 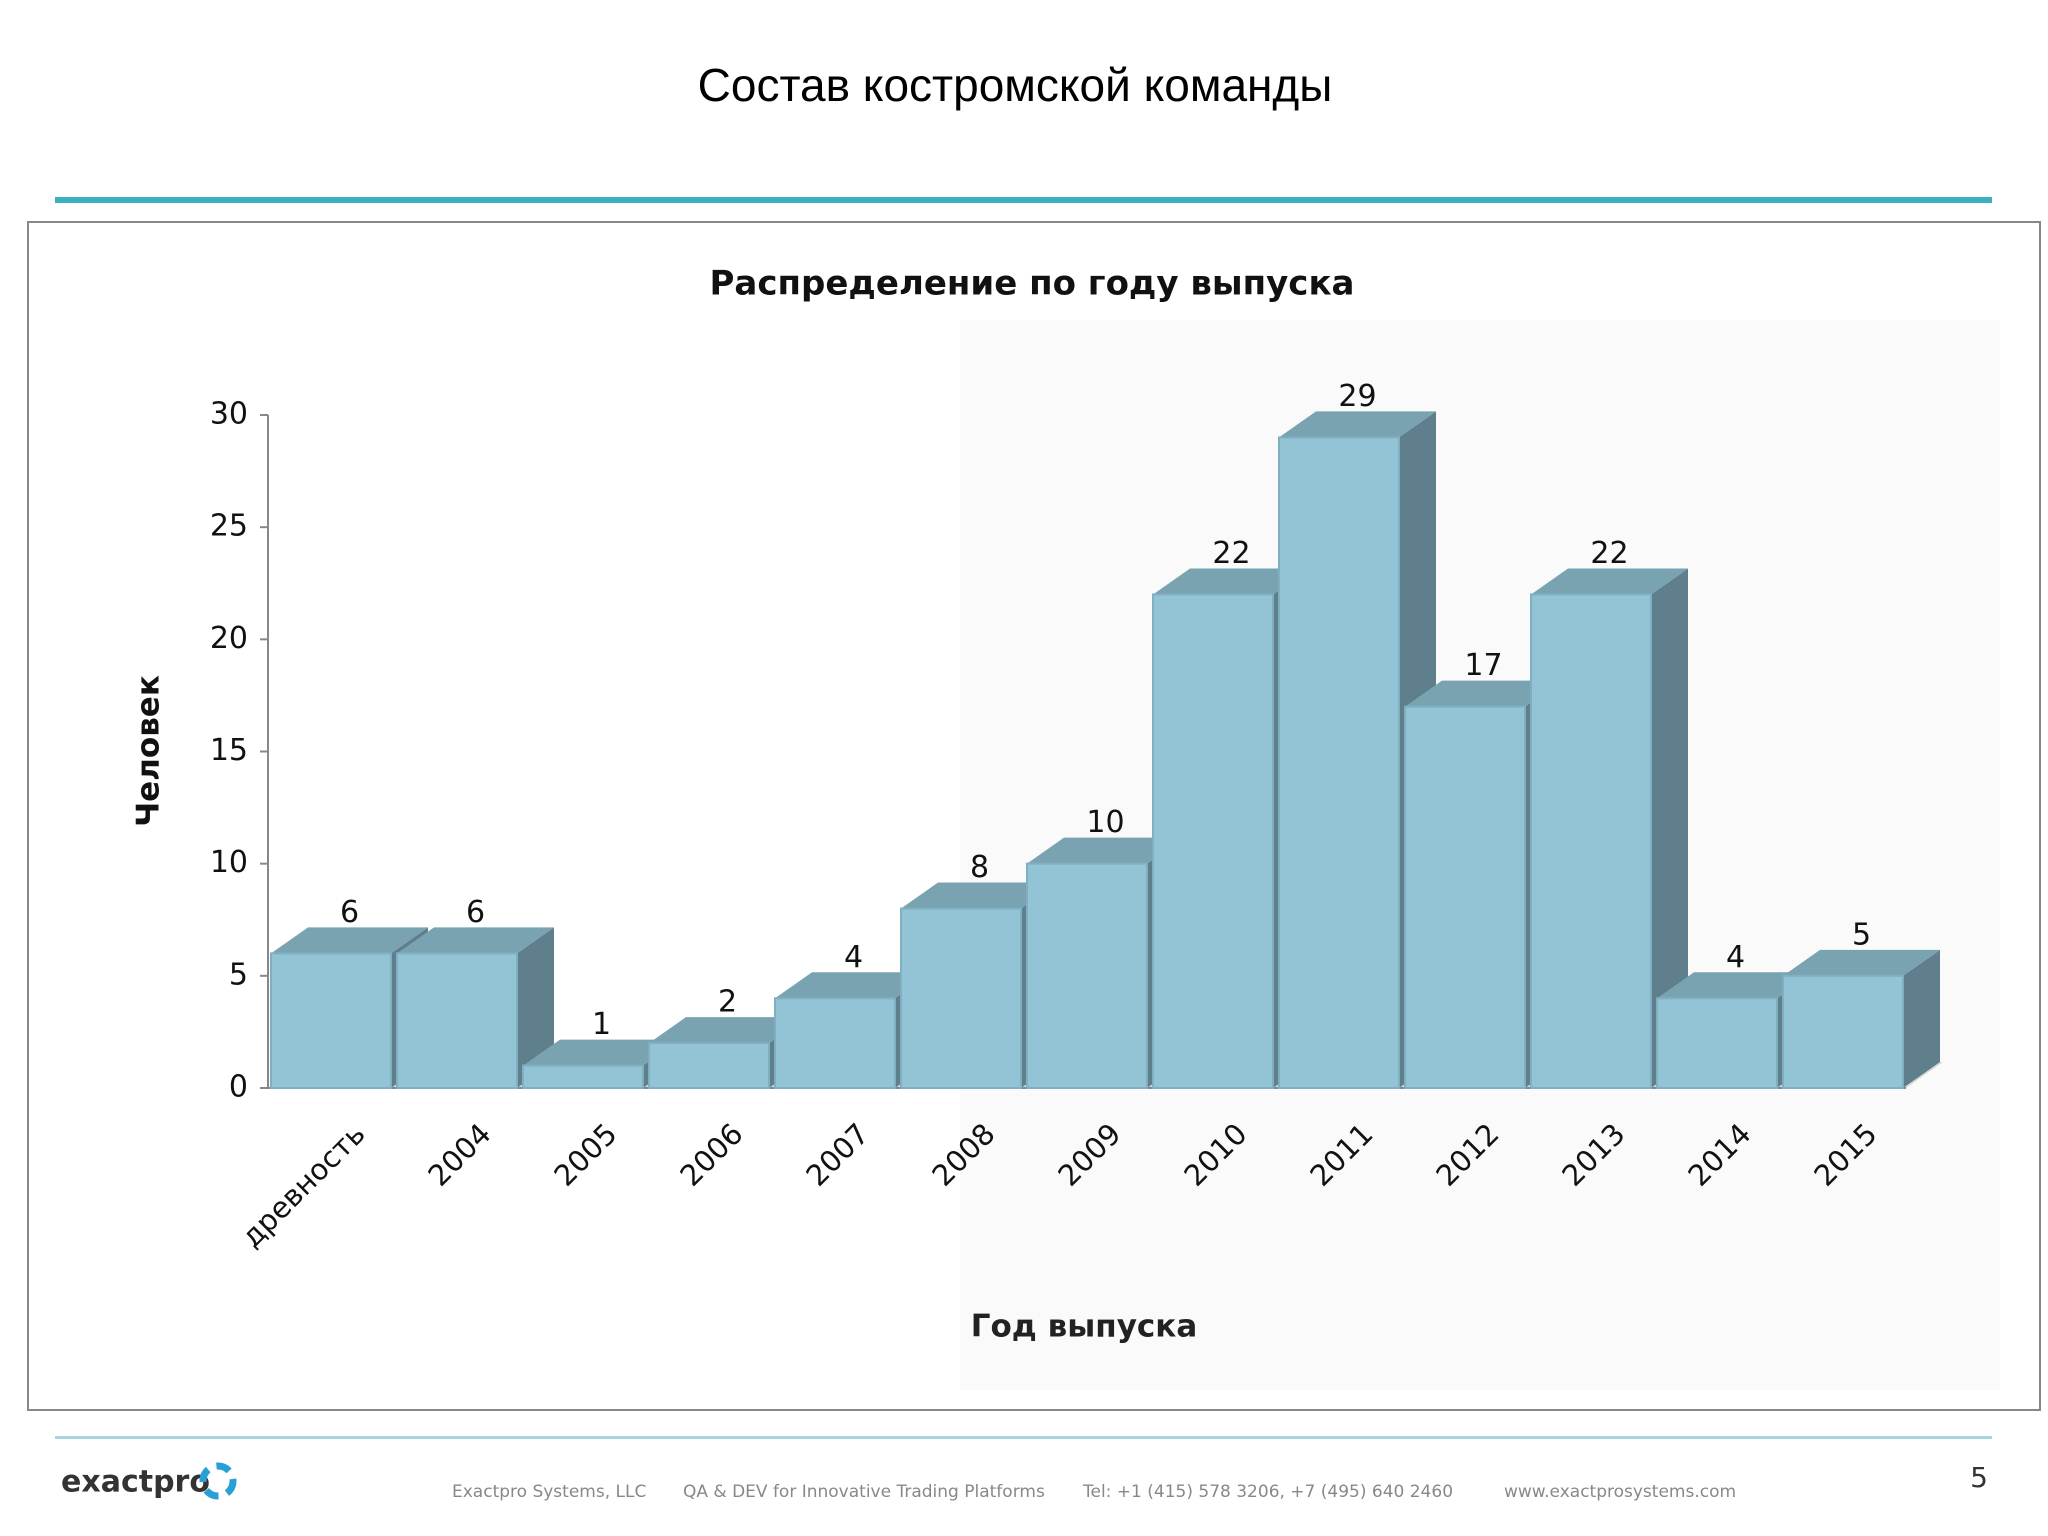 I want to click on value-label: 17, so click(x=1483, y=665).